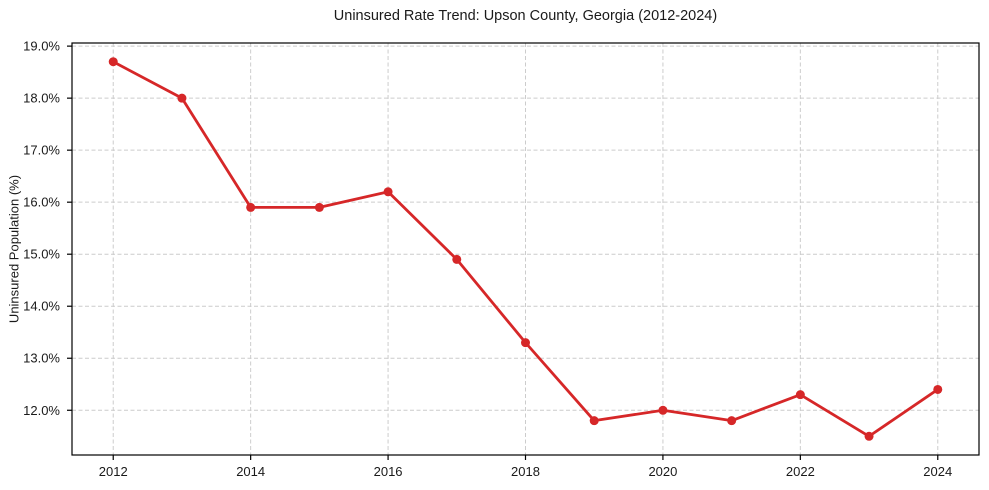 This screenshot has width=989, height=490. What do you see at coordinates (41, 46) in the screenshot?
I see `y-tick-label: 19.0%` at bounding box center [41, 46].